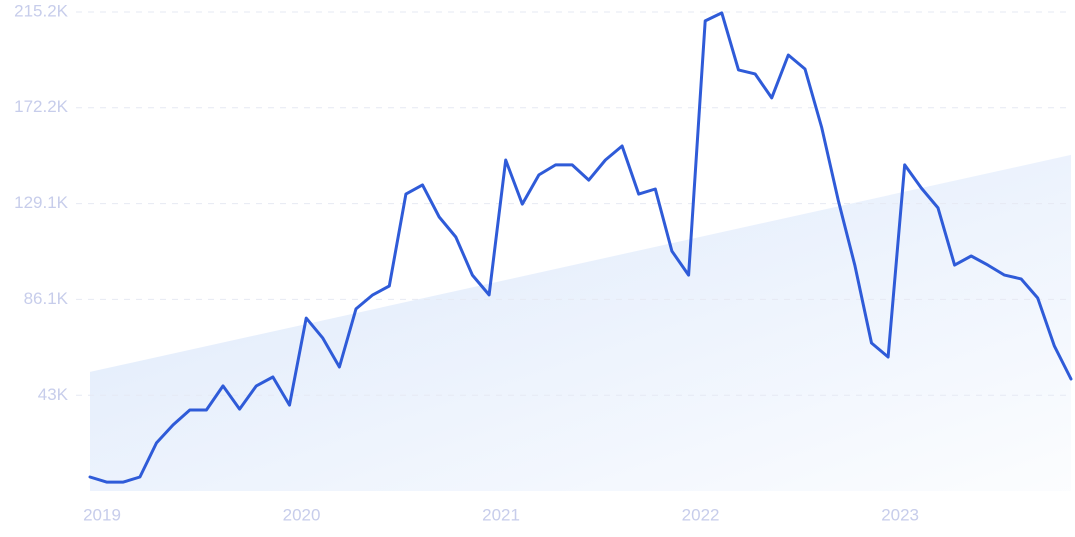 The width and height of the screenshot is (1075, 537). Describe the element at coordinates (701, 514) in the screenshot. I see `x-tick-label: 2022` at that location.